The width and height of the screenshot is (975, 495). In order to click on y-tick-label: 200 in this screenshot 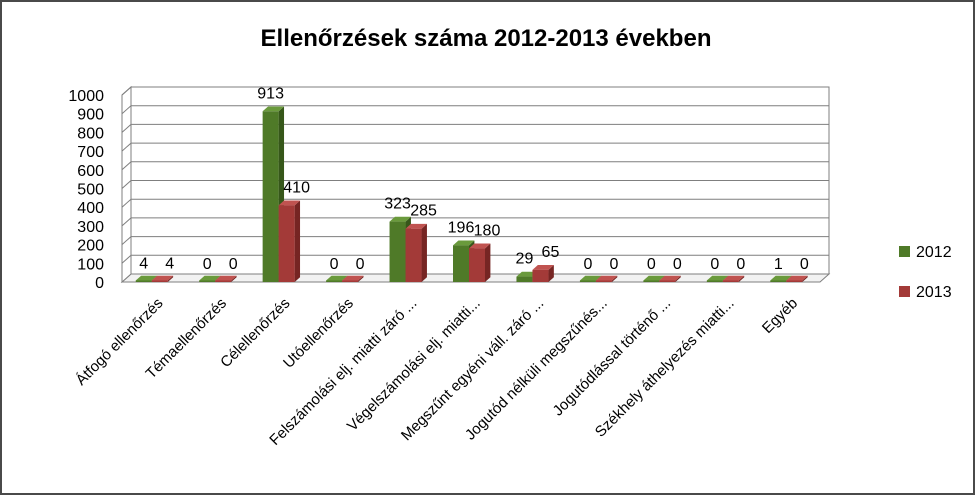, I will do `click(90, 246)`.